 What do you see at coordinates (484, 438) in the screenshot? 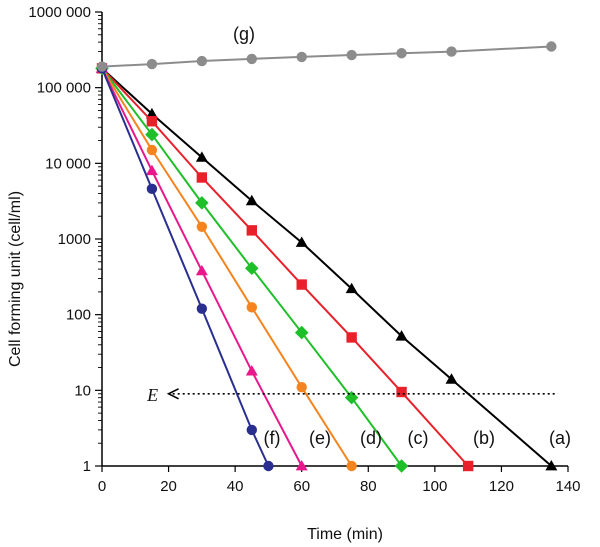
I see `series-label-b: (b)` at bounding box center [484, 438].